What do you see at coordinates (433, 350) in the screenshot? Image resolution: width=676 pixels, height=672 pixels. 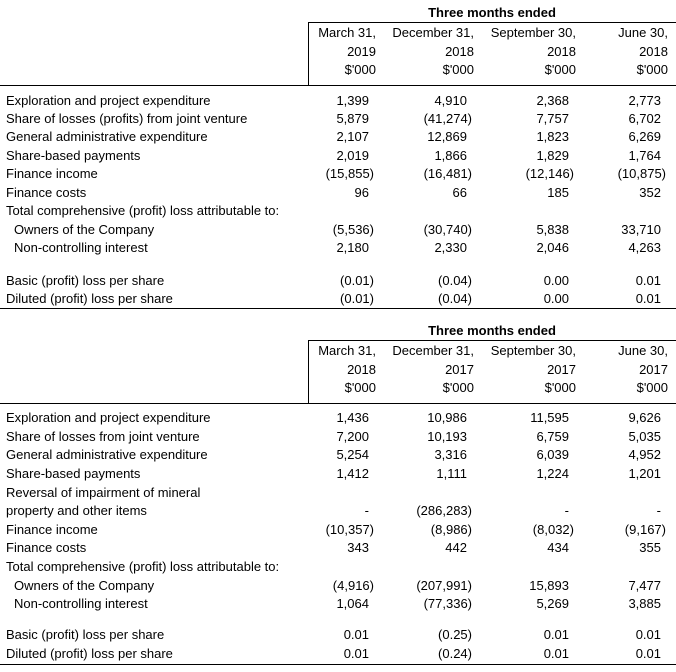 I see `column-header: December 31,` at bounding box center [433, 350].